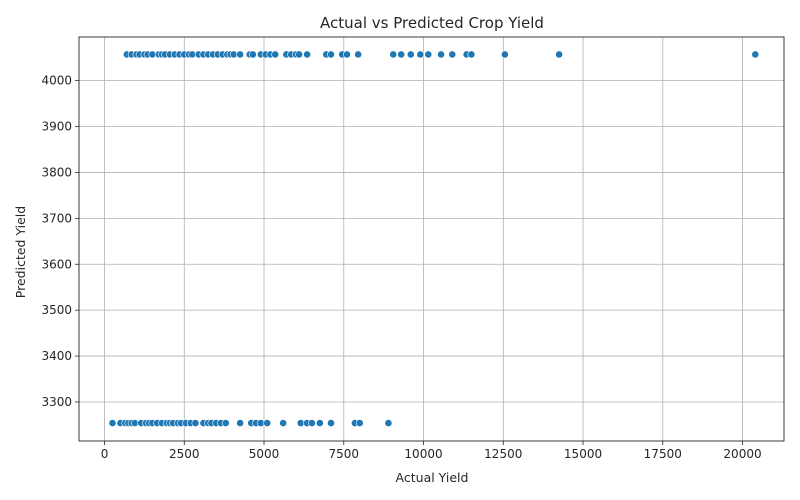 This screenshot has width=800, height=500. What do you see at coordinates (432, 23) in the screenshot?
I see `chart-title: Actual vs Predicted Crop Yield` at bounding box center [432, 23].